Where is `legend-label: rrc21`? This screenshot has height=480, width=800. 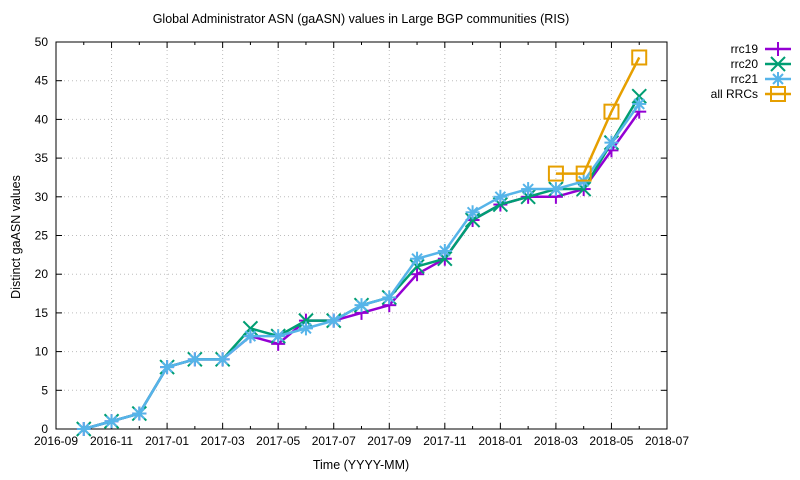
legend-label: rrc21 is located at coordinates (745, 79).